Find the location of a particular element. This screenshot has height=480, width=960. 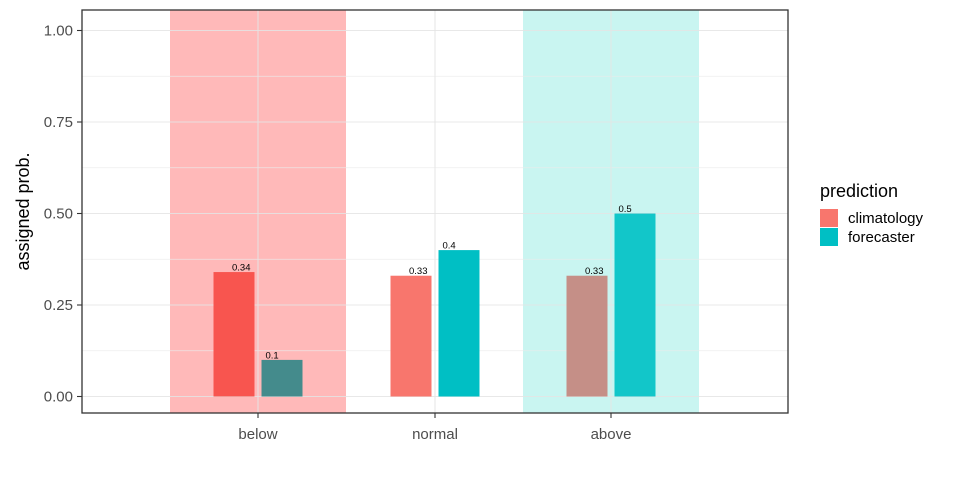

y-tick-label: 0.50 is located at coordinates (58, 214).